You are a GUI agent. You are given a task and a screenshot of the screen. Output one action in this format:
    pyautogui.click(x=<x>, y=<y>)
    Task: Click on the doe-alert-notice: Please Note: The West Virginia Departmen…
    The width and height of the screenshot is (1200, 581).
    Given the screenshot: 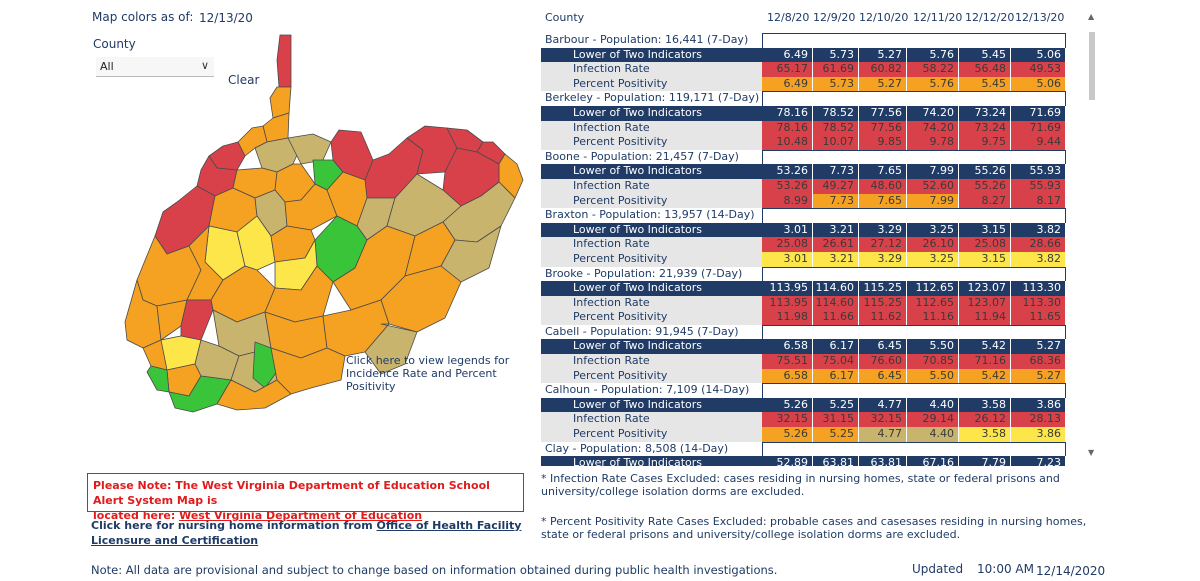 What is the action you would take?
    pyautogui.click(x=305, y=497)
    